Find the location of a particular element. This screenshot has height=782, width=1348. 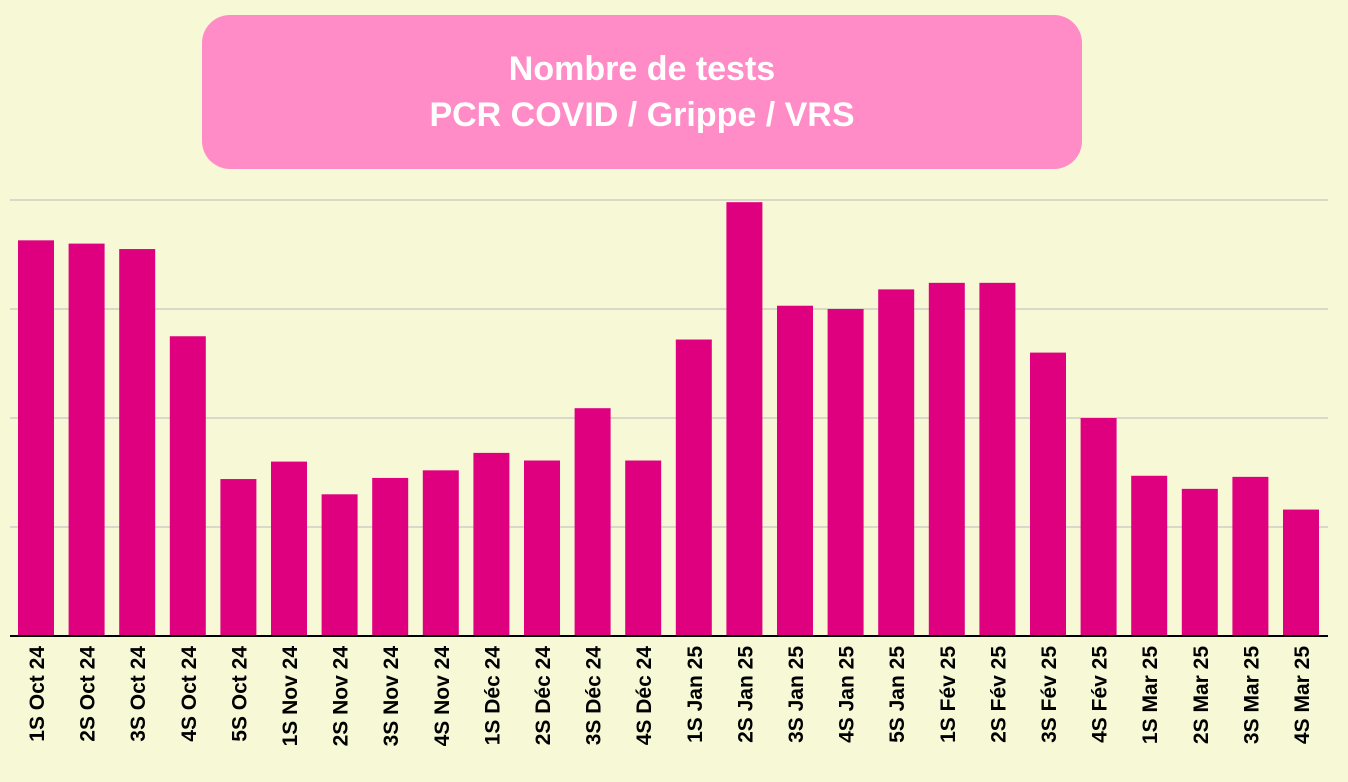

x-tick-label: 4S Oct 24 is located at coordinates (189, 694).